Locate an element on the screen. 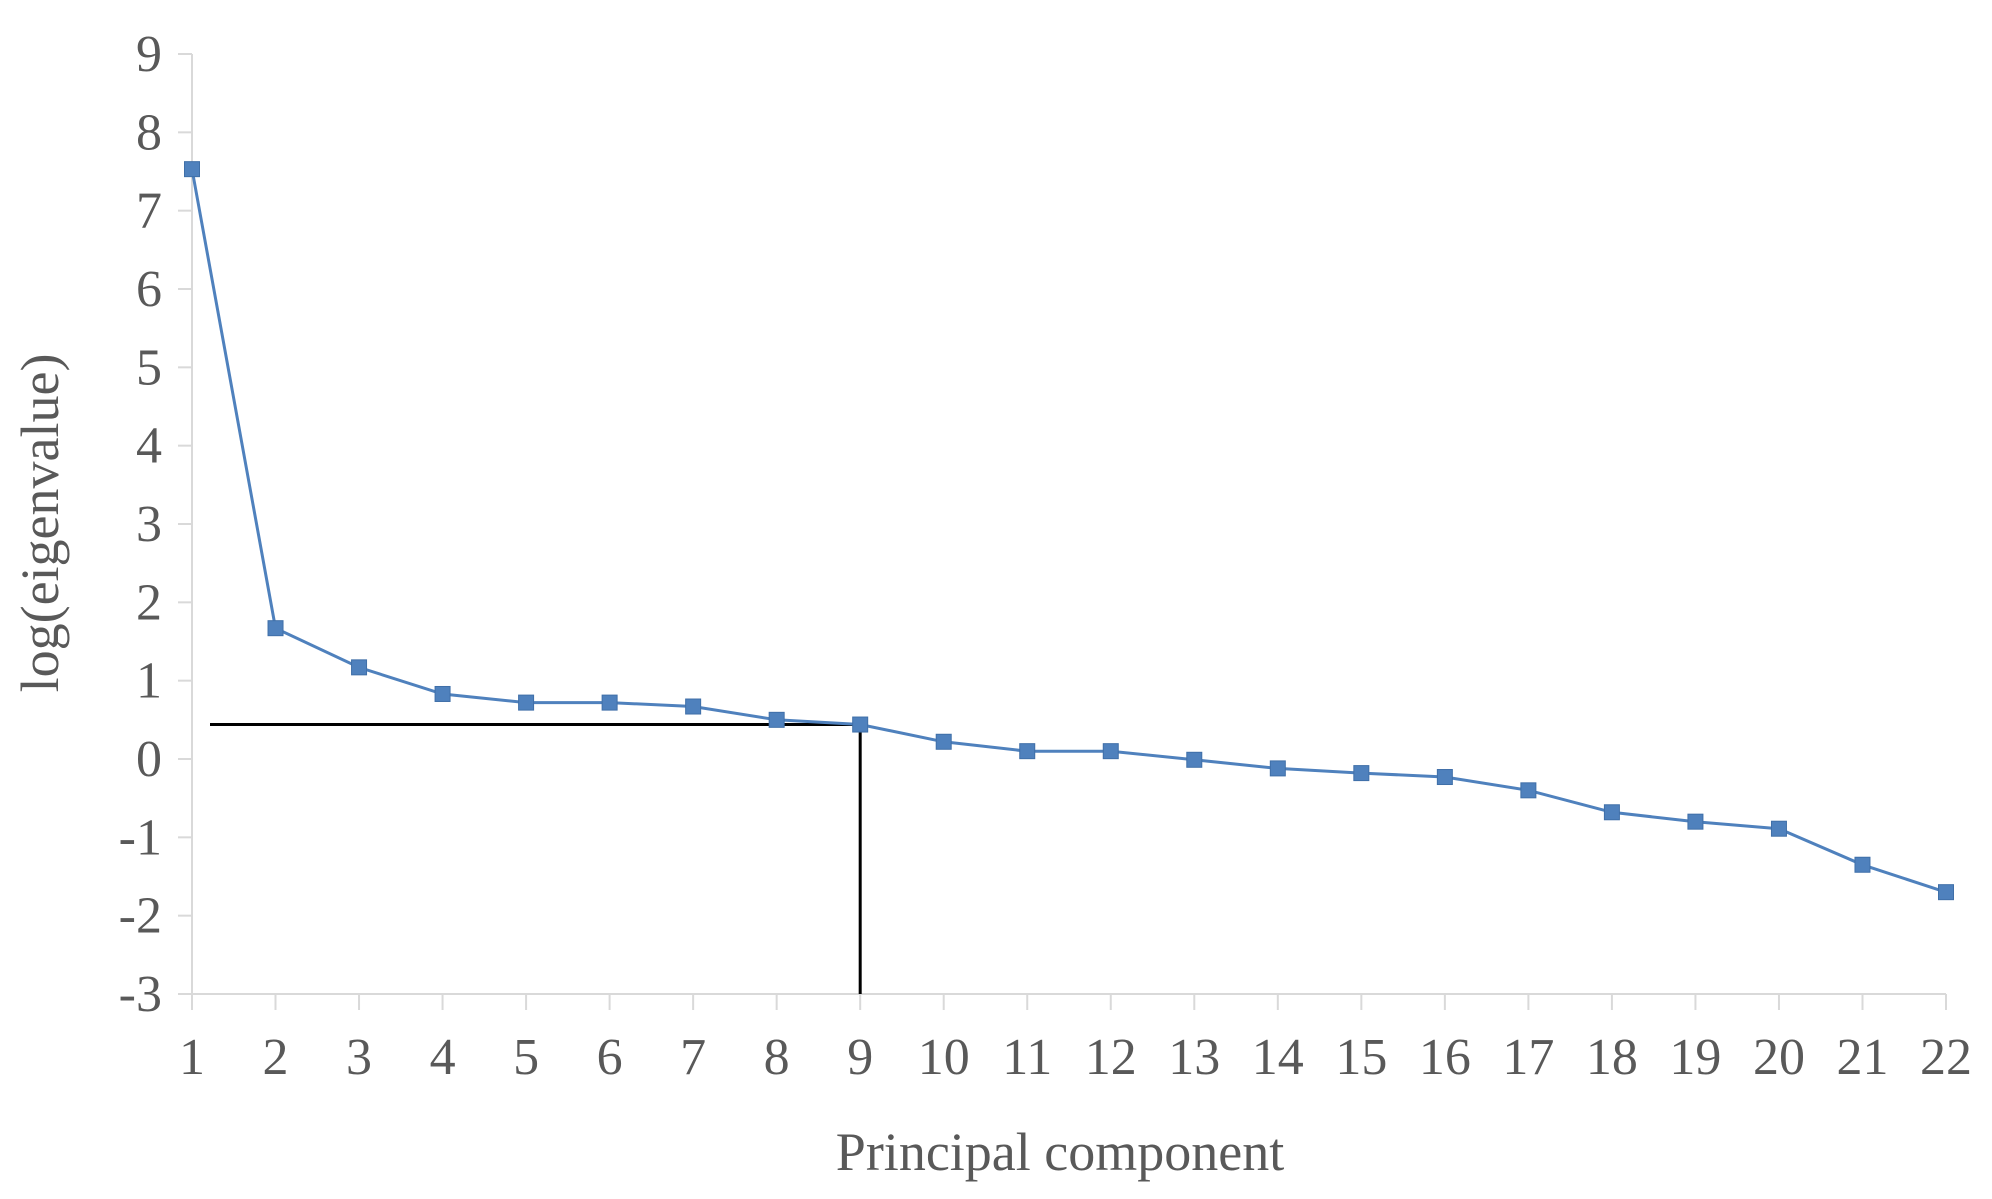 This screenshot has height=1199, width=1992. y-tick-label: 6 is located at coordinates (149, 289).